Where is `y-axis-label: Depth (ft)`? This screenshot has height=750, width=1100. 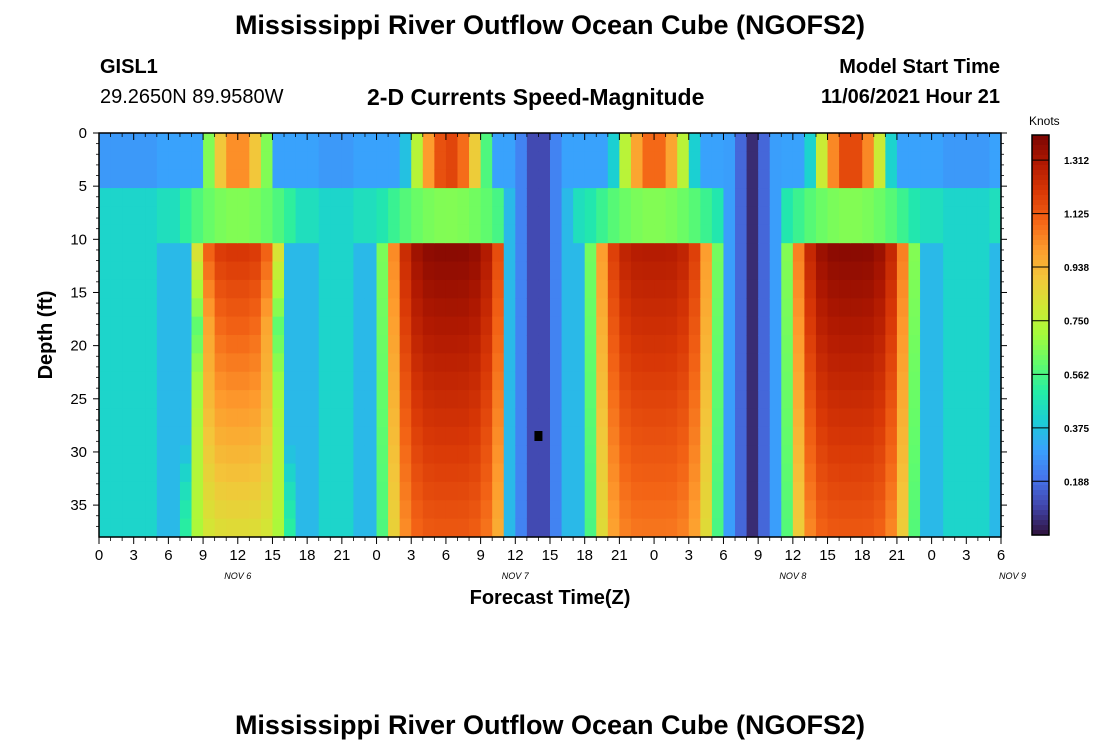 y-axis-label: Depth (ft) is located at coordinates (46, 335).